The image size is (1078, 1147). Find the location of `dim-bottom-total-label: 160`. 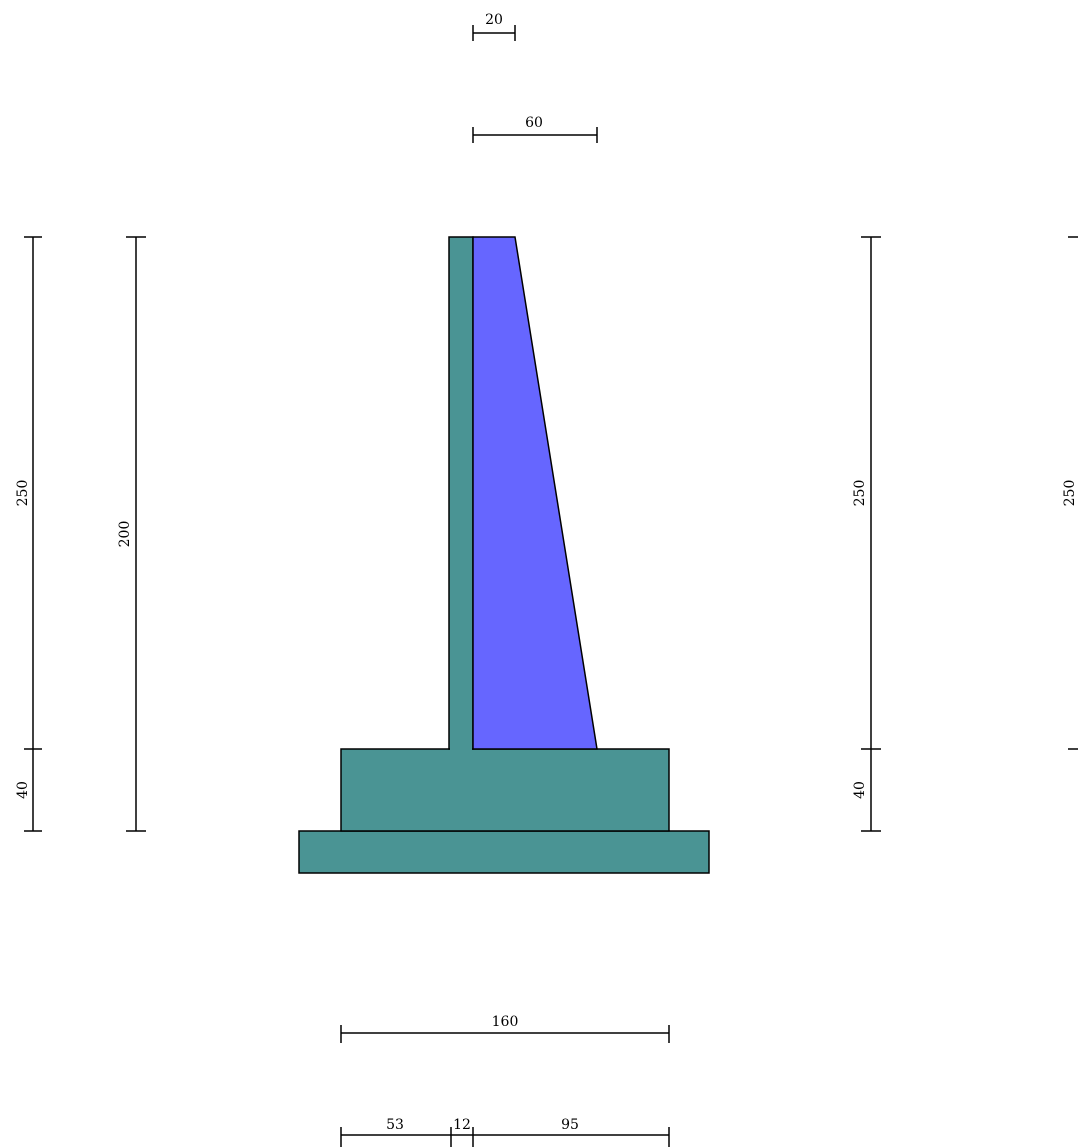

dim-bottom-total-label: 160 is located at coordinates (505, 1022).